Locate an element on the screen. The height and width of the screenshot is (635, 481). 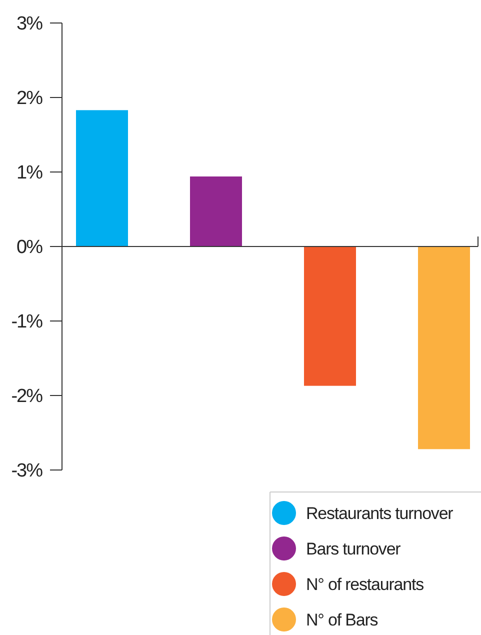
legend-label: Restaurants turnover is located at coordinates (380, 513).